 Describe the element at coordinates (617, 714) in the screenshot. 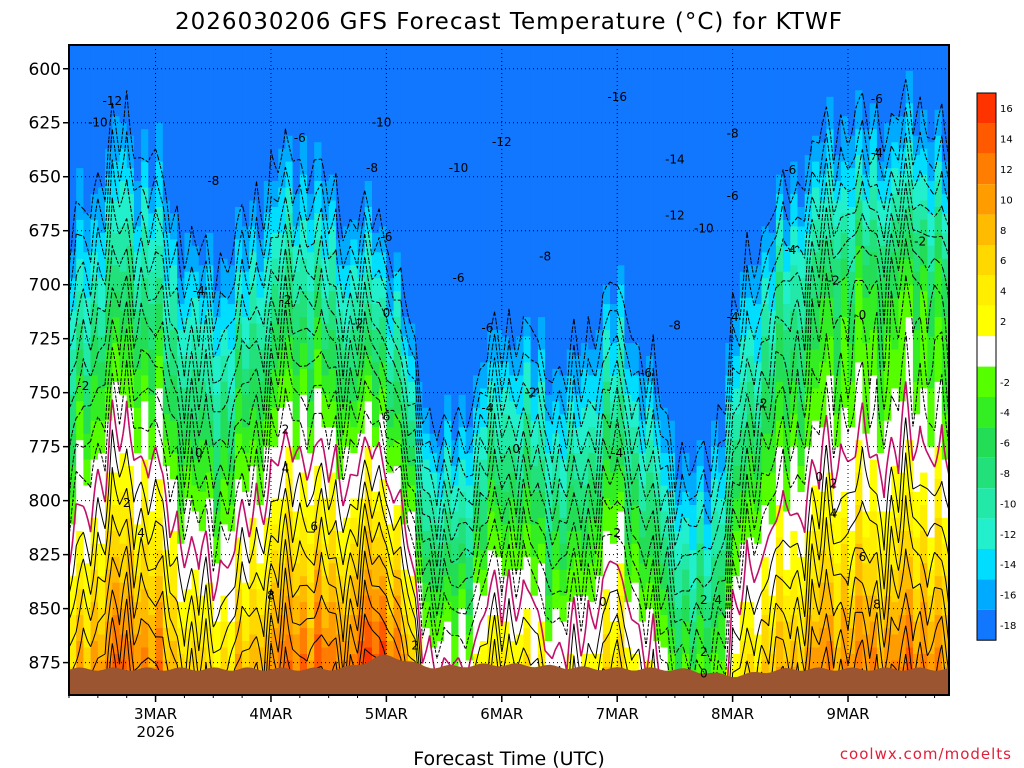

I see `x-tick-label: 7MAR` at that location.